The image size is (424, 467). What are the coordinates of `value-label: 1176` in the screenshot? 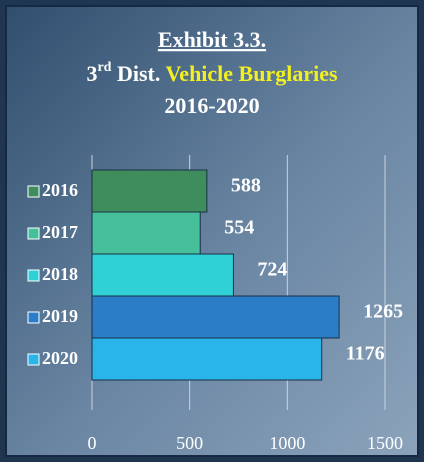 It's located at (365, 353).